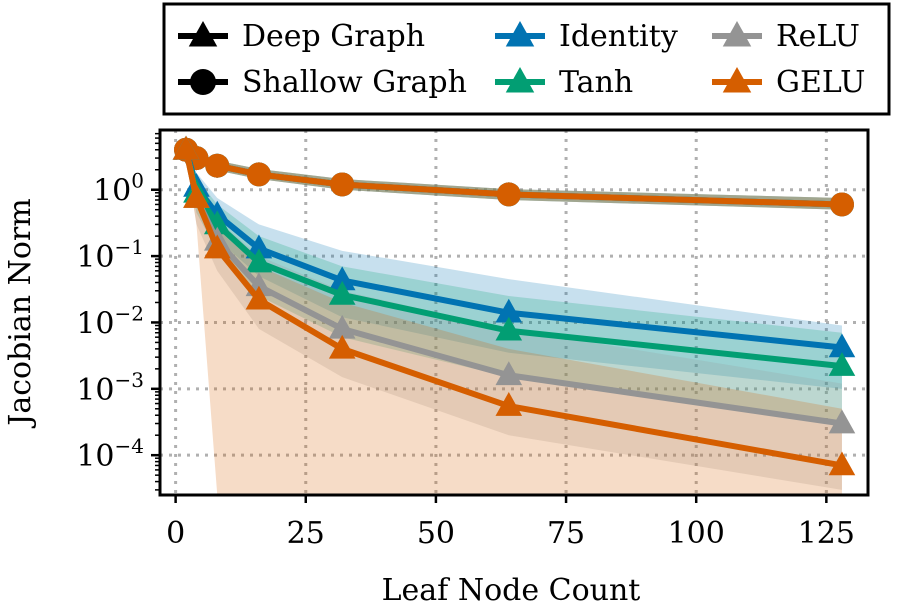 The height and width of the screenshot is (613, 899). Describe the element at coordinates (820, 82) in the screenshot. I see `legend-label: GELU` at that location.